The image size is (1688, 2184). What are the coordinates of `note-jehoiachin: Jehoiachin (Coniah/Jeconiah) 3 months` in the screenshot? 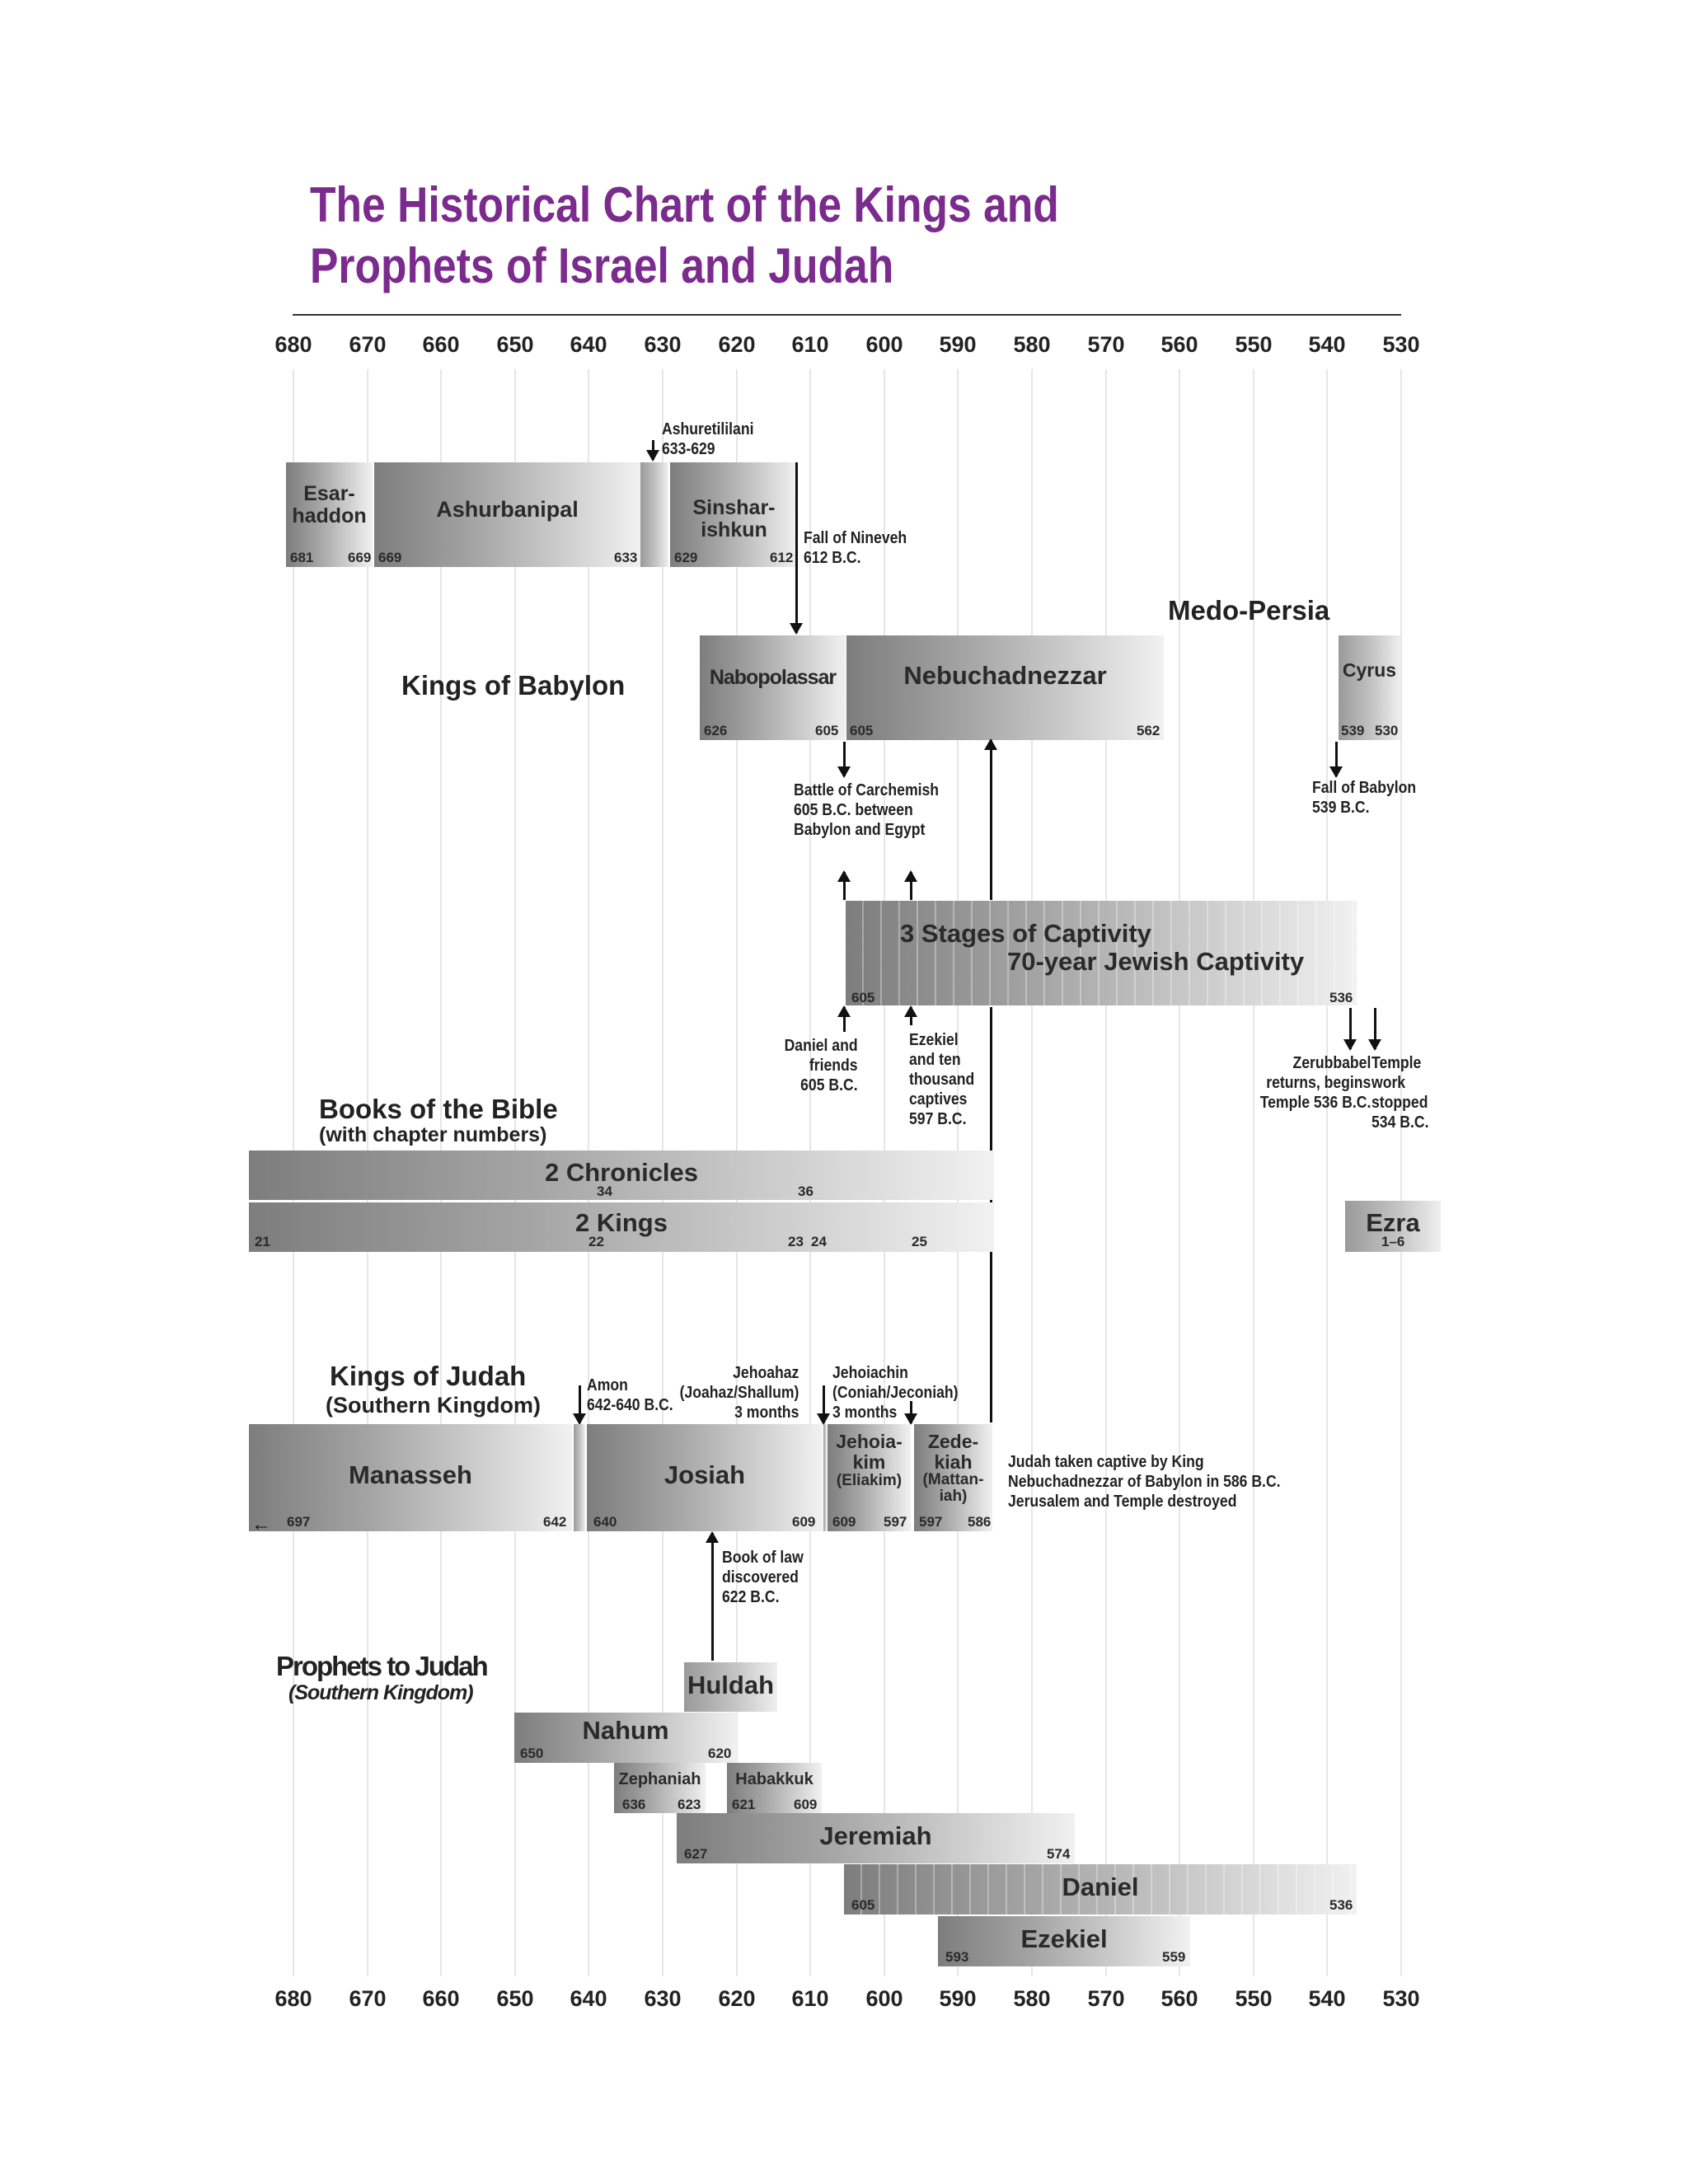 It's located at (895, 1393).